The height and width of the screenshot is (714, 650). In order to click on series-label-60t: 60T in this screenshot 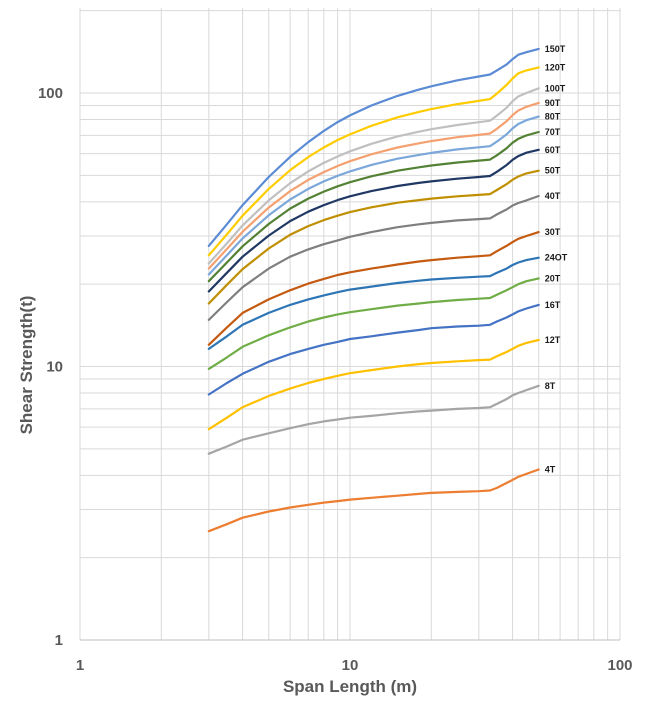, I will do `click(553, 150)`.